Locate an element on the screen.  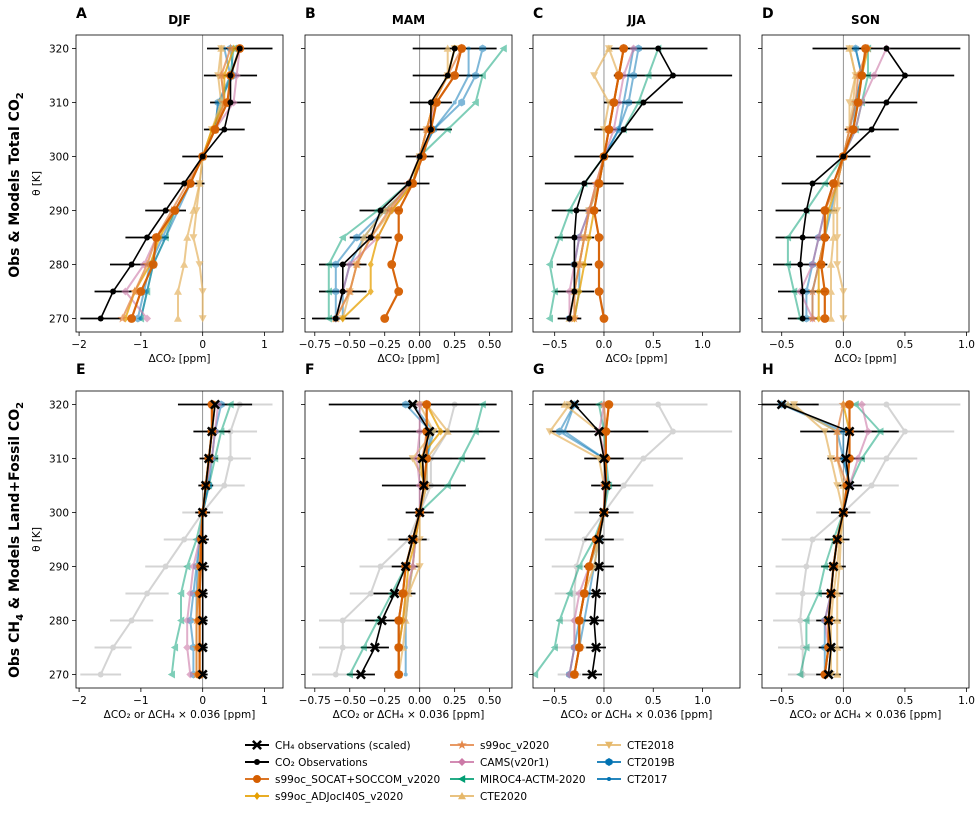
y-axis-label: θ [K] is located at coordinates (37, 539).